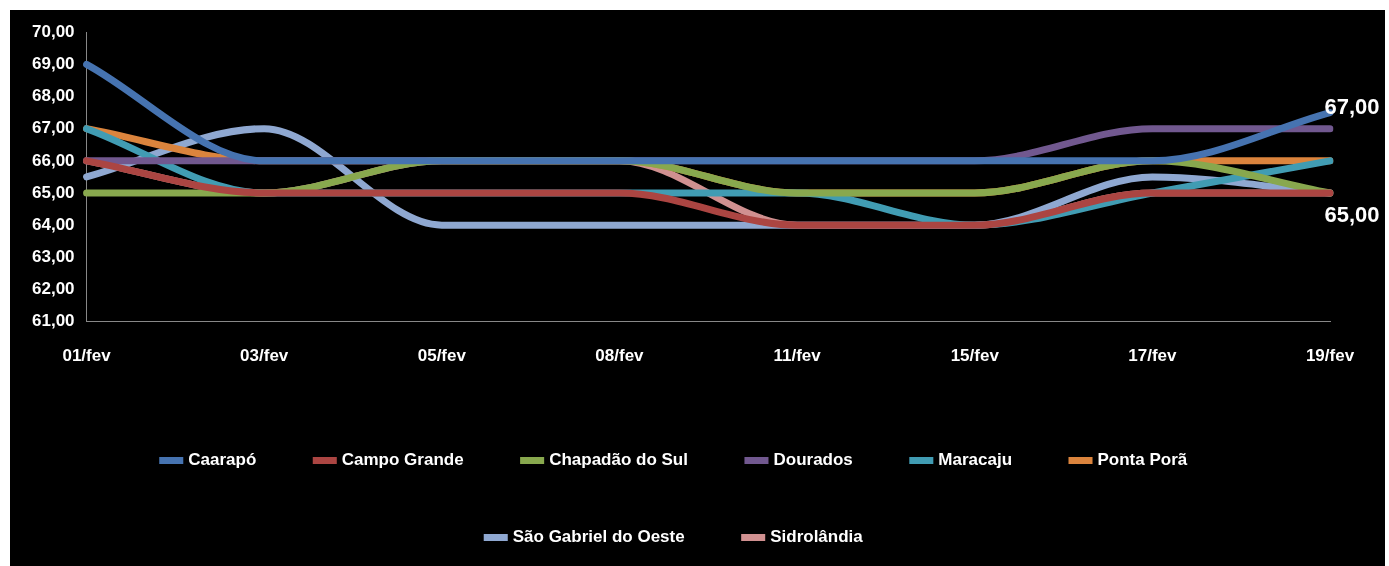 The height and width of the screenshot is (566, 1389). Describe the element at coordinates (53, 128) in the screenshot. I see `y-tick-label: 67,00` at that location.